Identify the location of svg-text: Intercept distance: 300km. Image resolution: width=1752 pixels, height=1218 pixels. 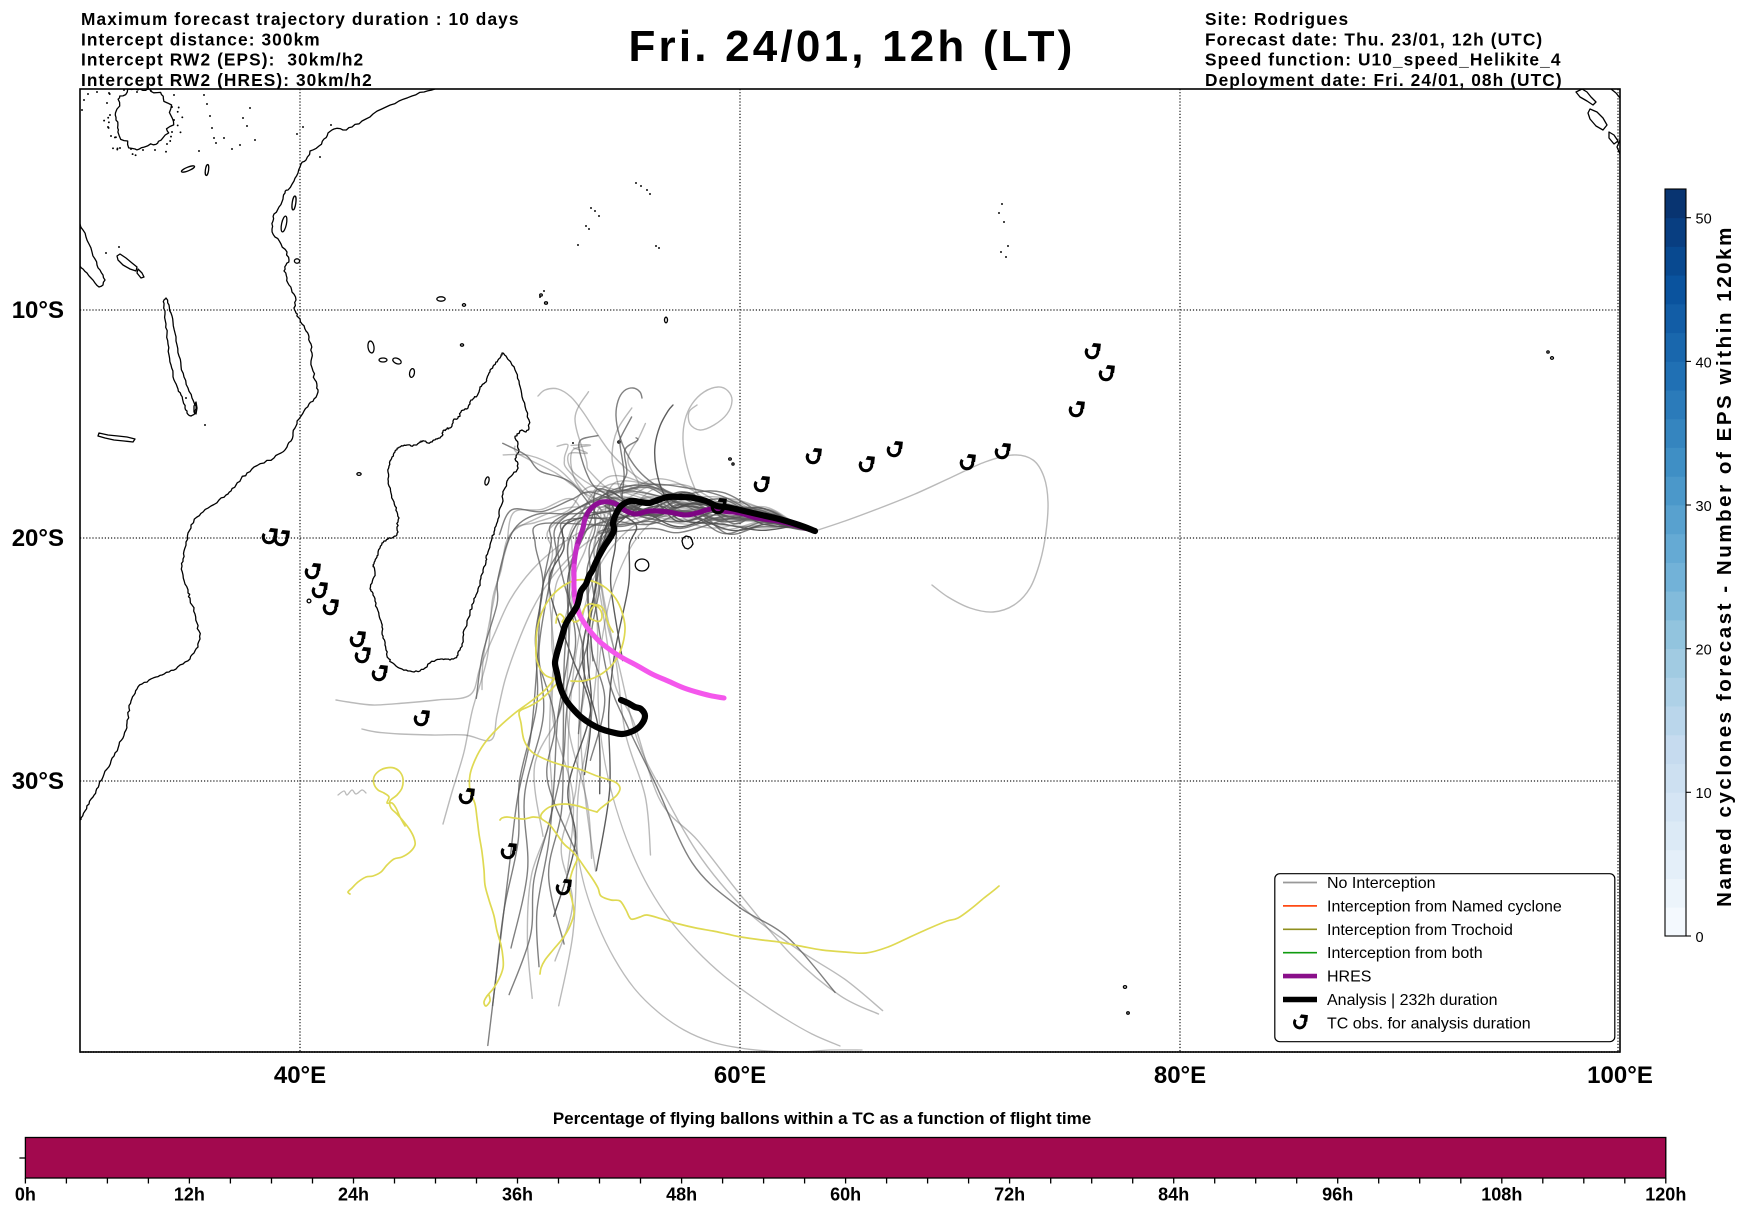
(201, 39).